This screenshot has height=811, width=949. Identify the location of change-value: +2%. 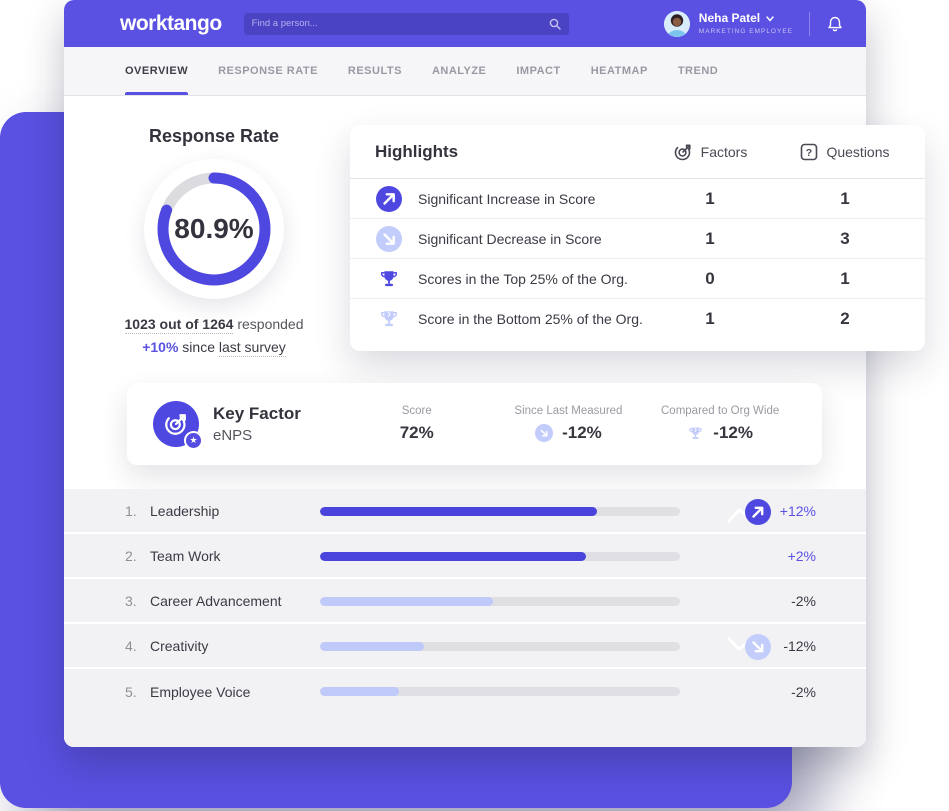
(801, 555).